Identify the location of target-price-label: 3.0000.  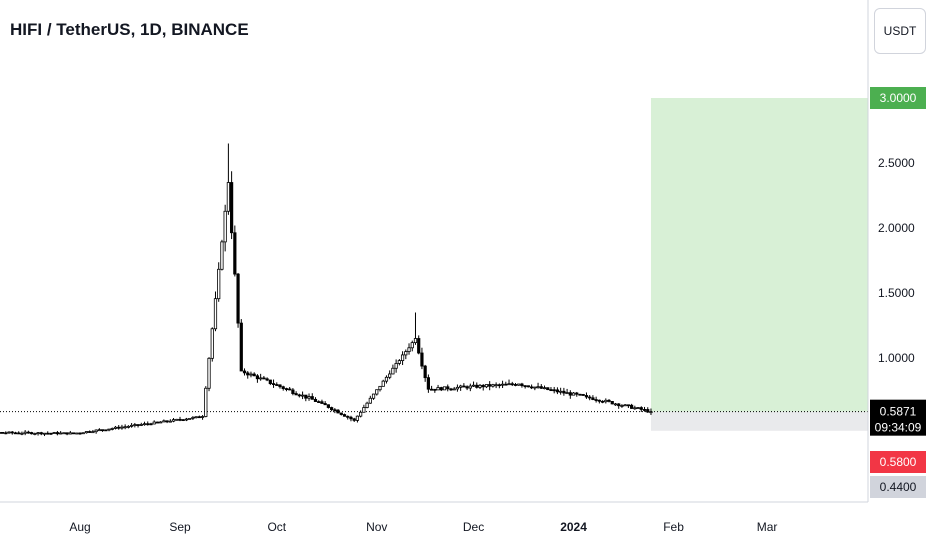
(898, 98).